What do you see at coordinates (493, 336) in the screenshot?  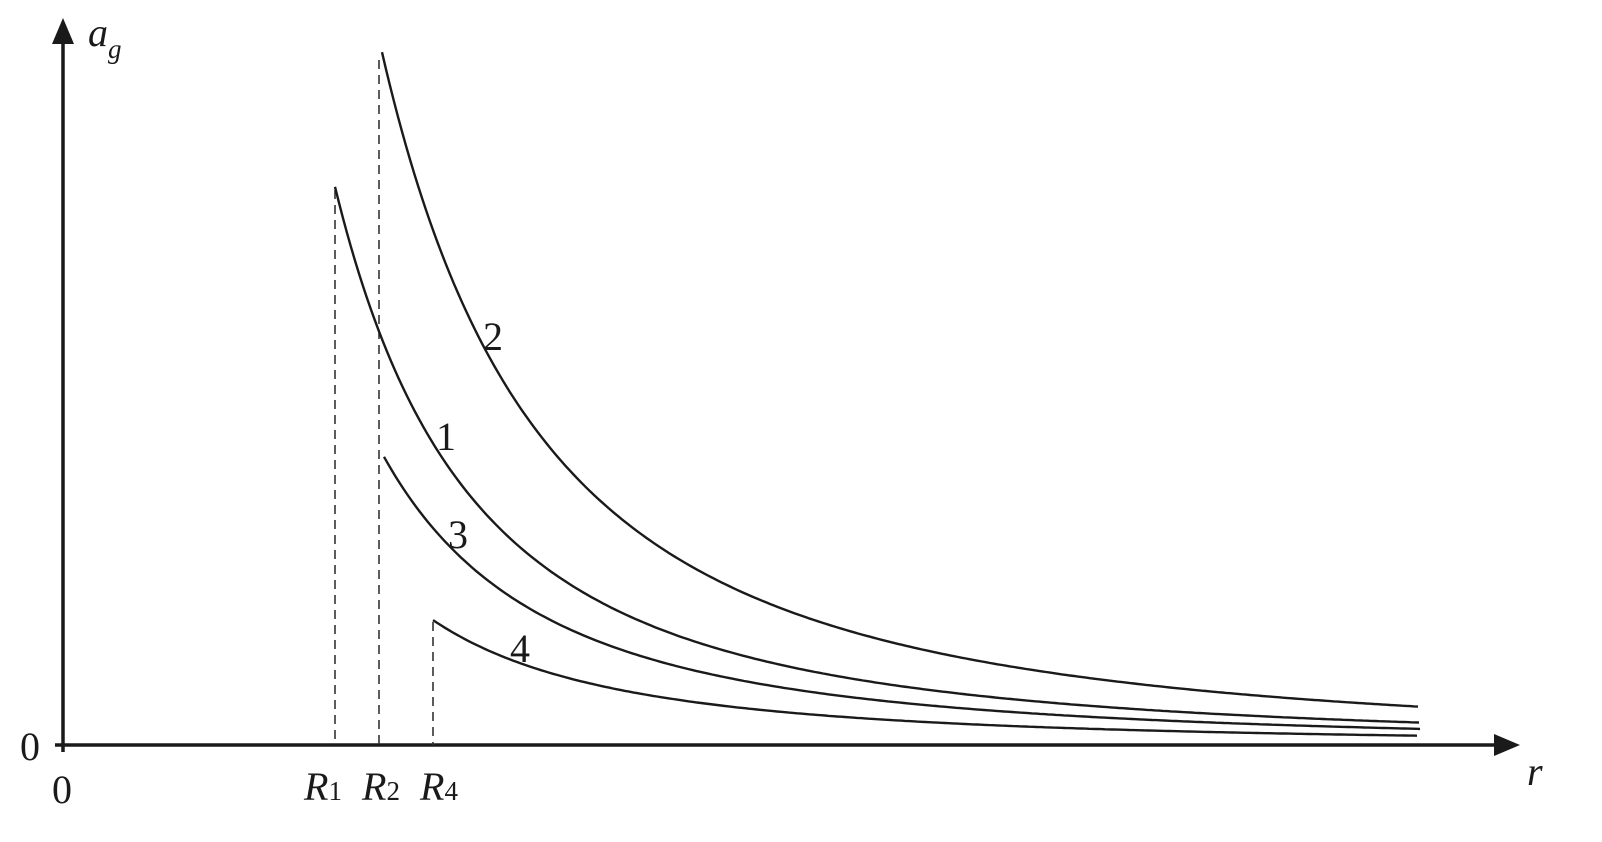 I see `curve-label: 2` at bounding box center [493, 336].